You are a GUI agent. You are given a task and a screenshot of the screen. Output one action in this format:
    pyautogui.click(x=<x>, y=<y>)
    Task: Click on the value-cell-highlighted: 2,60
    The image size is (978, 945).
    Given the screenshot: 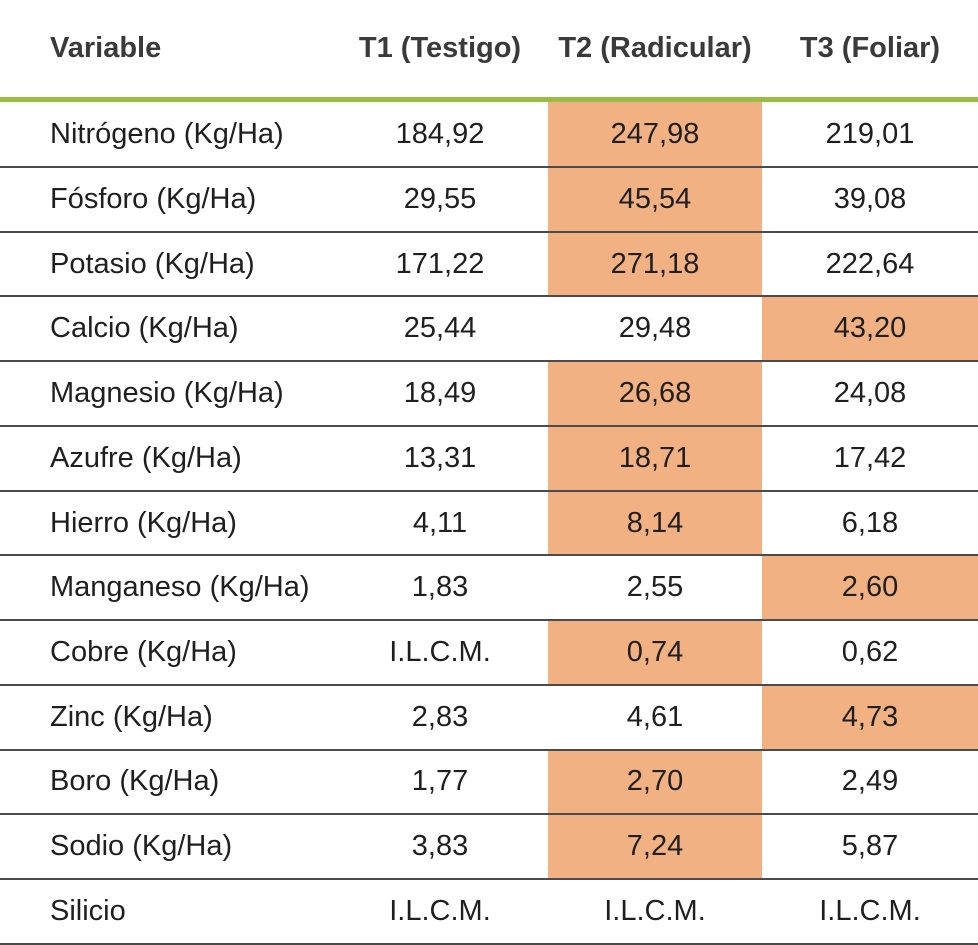 What is the action you would take?
    pyautogui.click(x=870, y=588)
    